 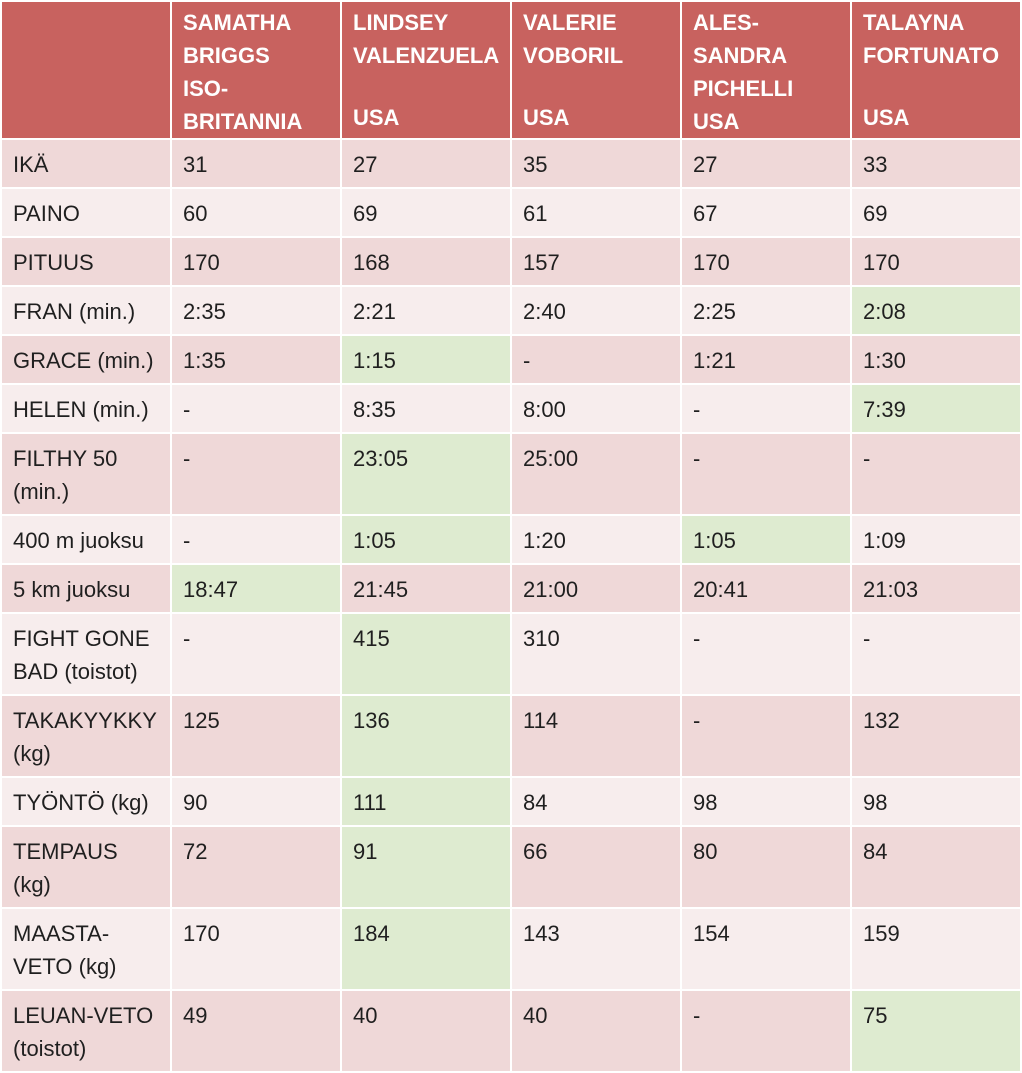 What do you see at coordinates (936, 310) in the screenshot?
I see `value-cell: 2:08` at bounding box center [936, 310].